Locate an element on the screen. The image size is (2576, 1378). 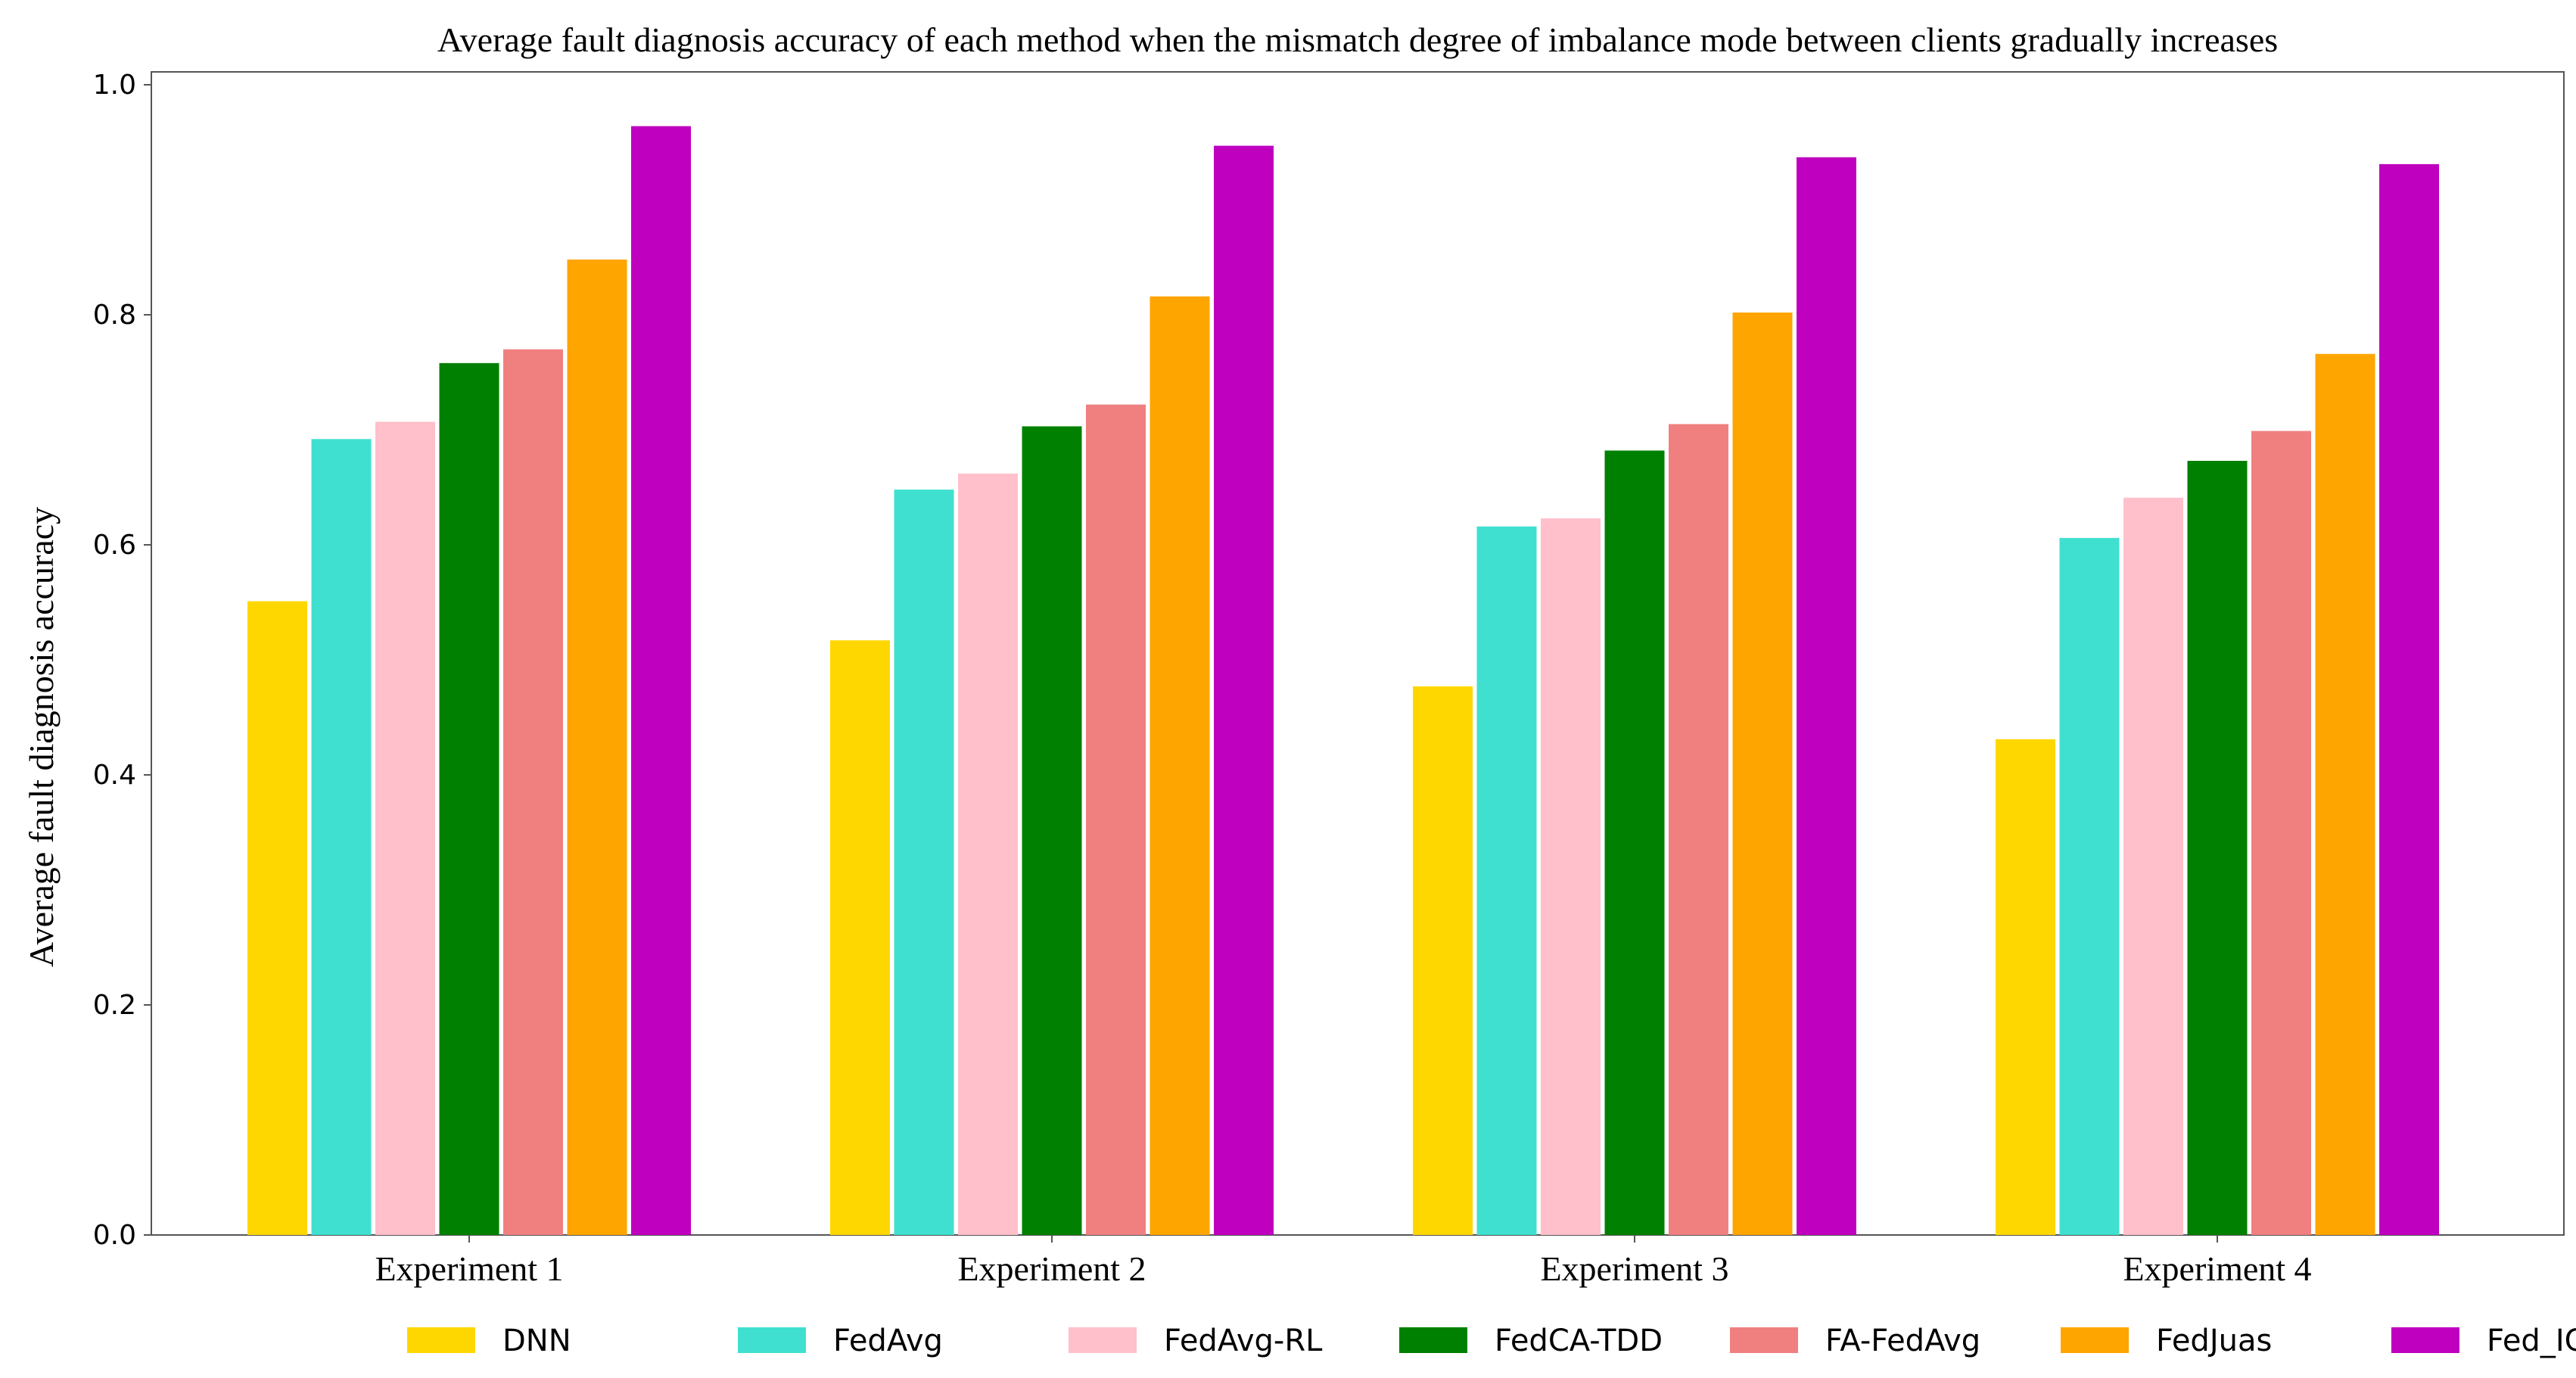
legend-label-fa-fedavg: FA-FedAvg is located at coordinates (1902, 1341).